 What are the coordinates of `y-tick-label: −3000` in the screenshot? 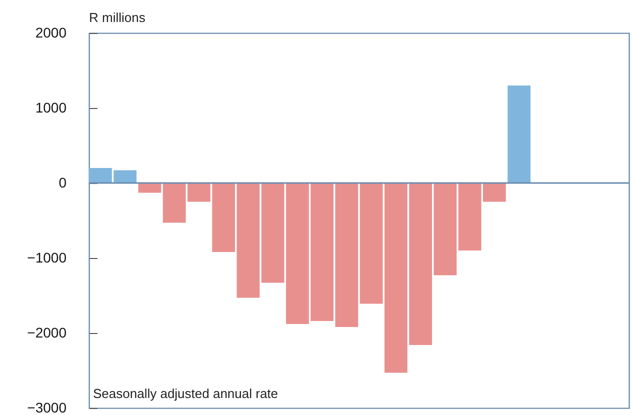 It's located at (47, 407).